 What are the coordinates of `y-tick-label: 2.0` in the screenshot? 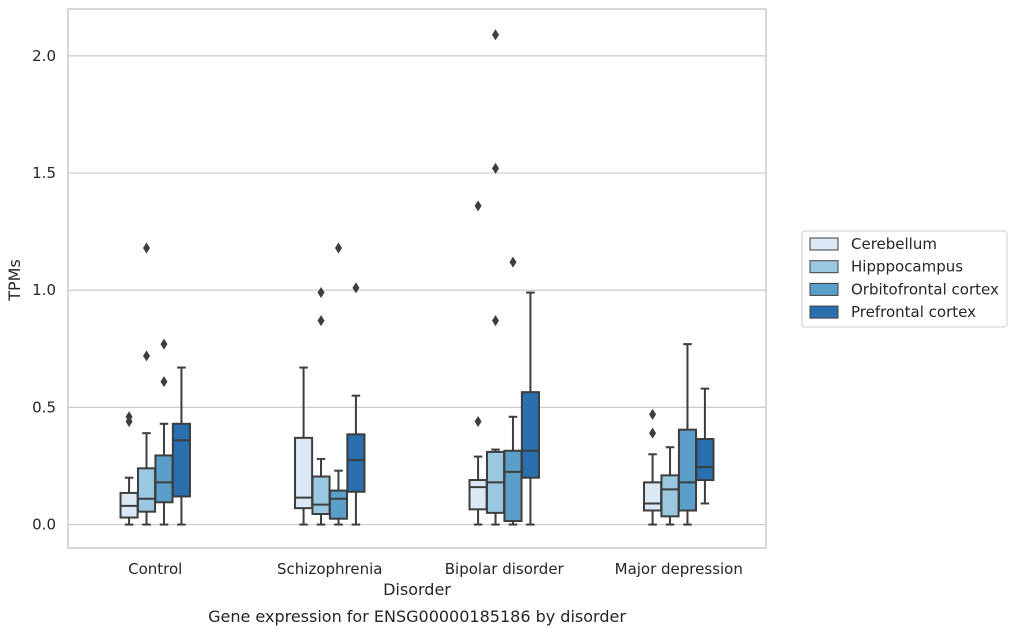 It's located at (44, 56).